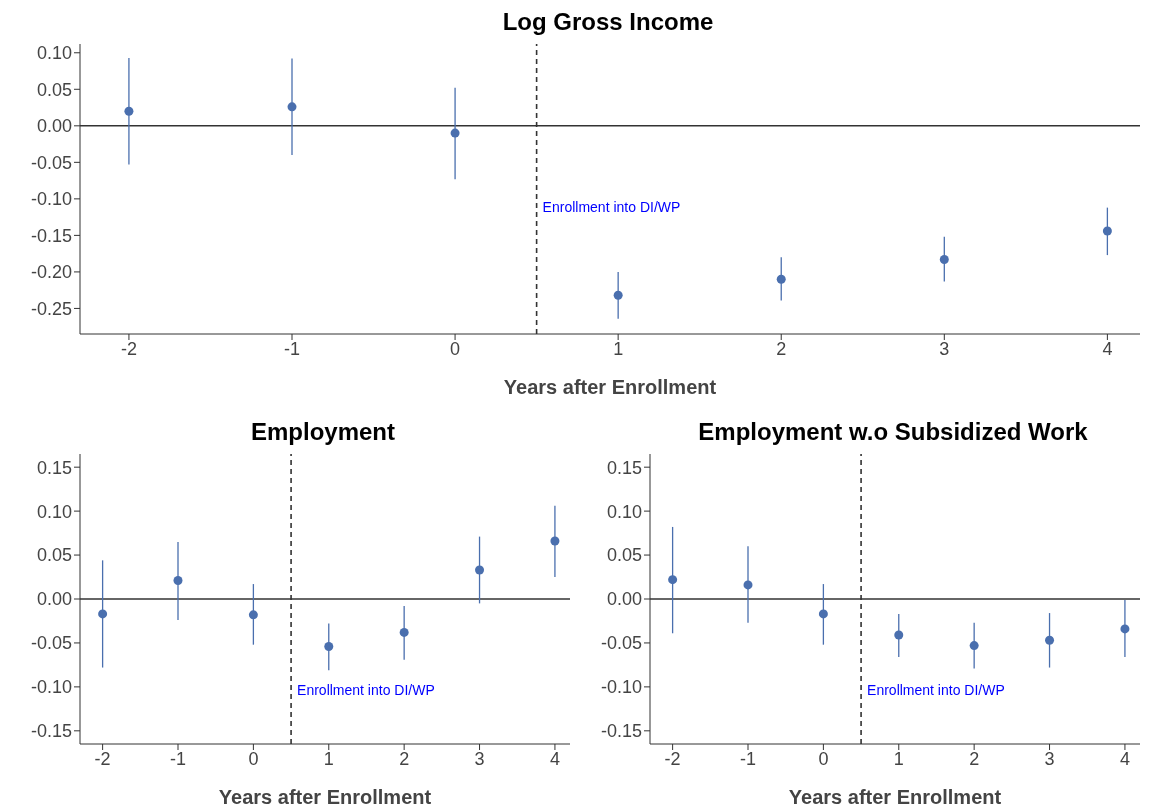 The height and width of the screenshot is (806, 1151). I want to click on y-tick-label: -0.25, so click(51, 308).